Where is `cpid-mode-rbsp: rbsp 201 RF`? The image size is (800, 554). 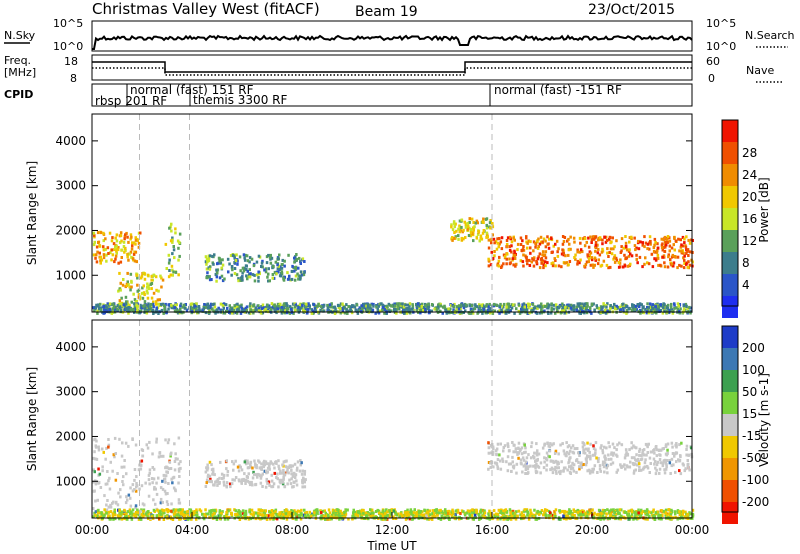
cpid-mode-rbsp: rbsp 201 RF is located at coordinates (131, 101).